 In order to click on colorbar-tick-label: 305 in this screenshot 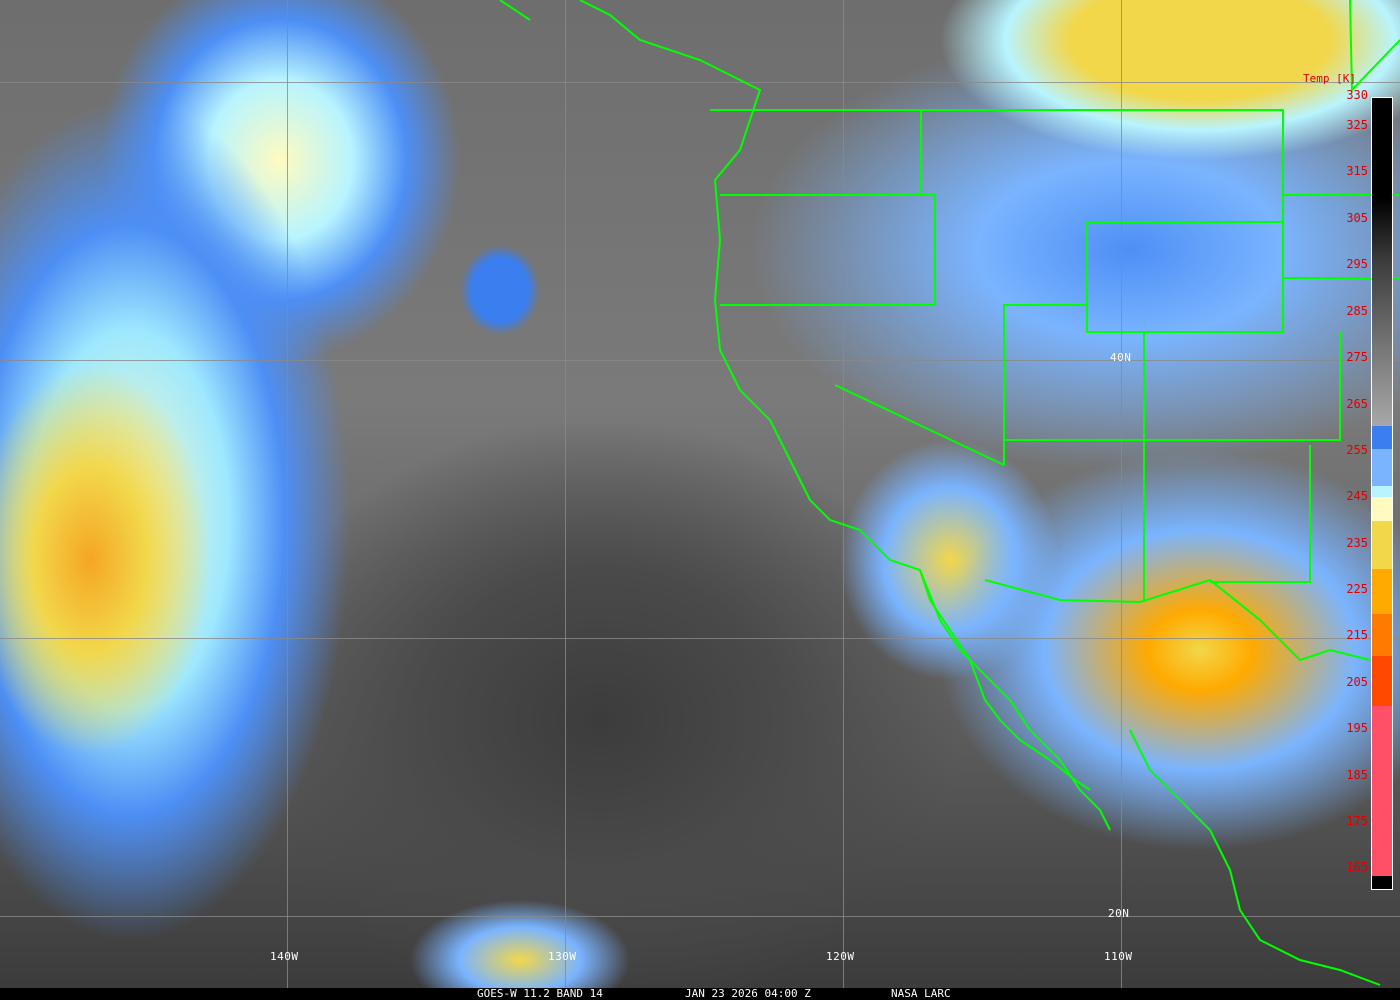, I will do `click(1357, 218)`.